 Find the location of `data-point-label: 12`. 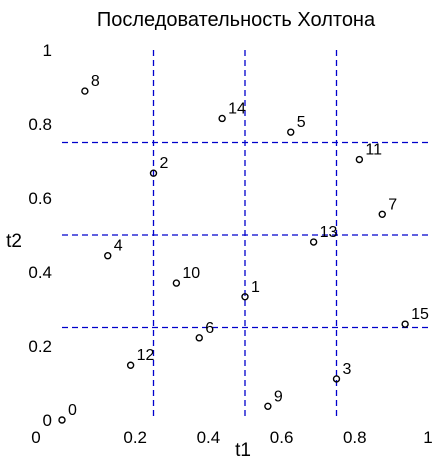

data-point-label: 12 is located at coordinates (146, 355).